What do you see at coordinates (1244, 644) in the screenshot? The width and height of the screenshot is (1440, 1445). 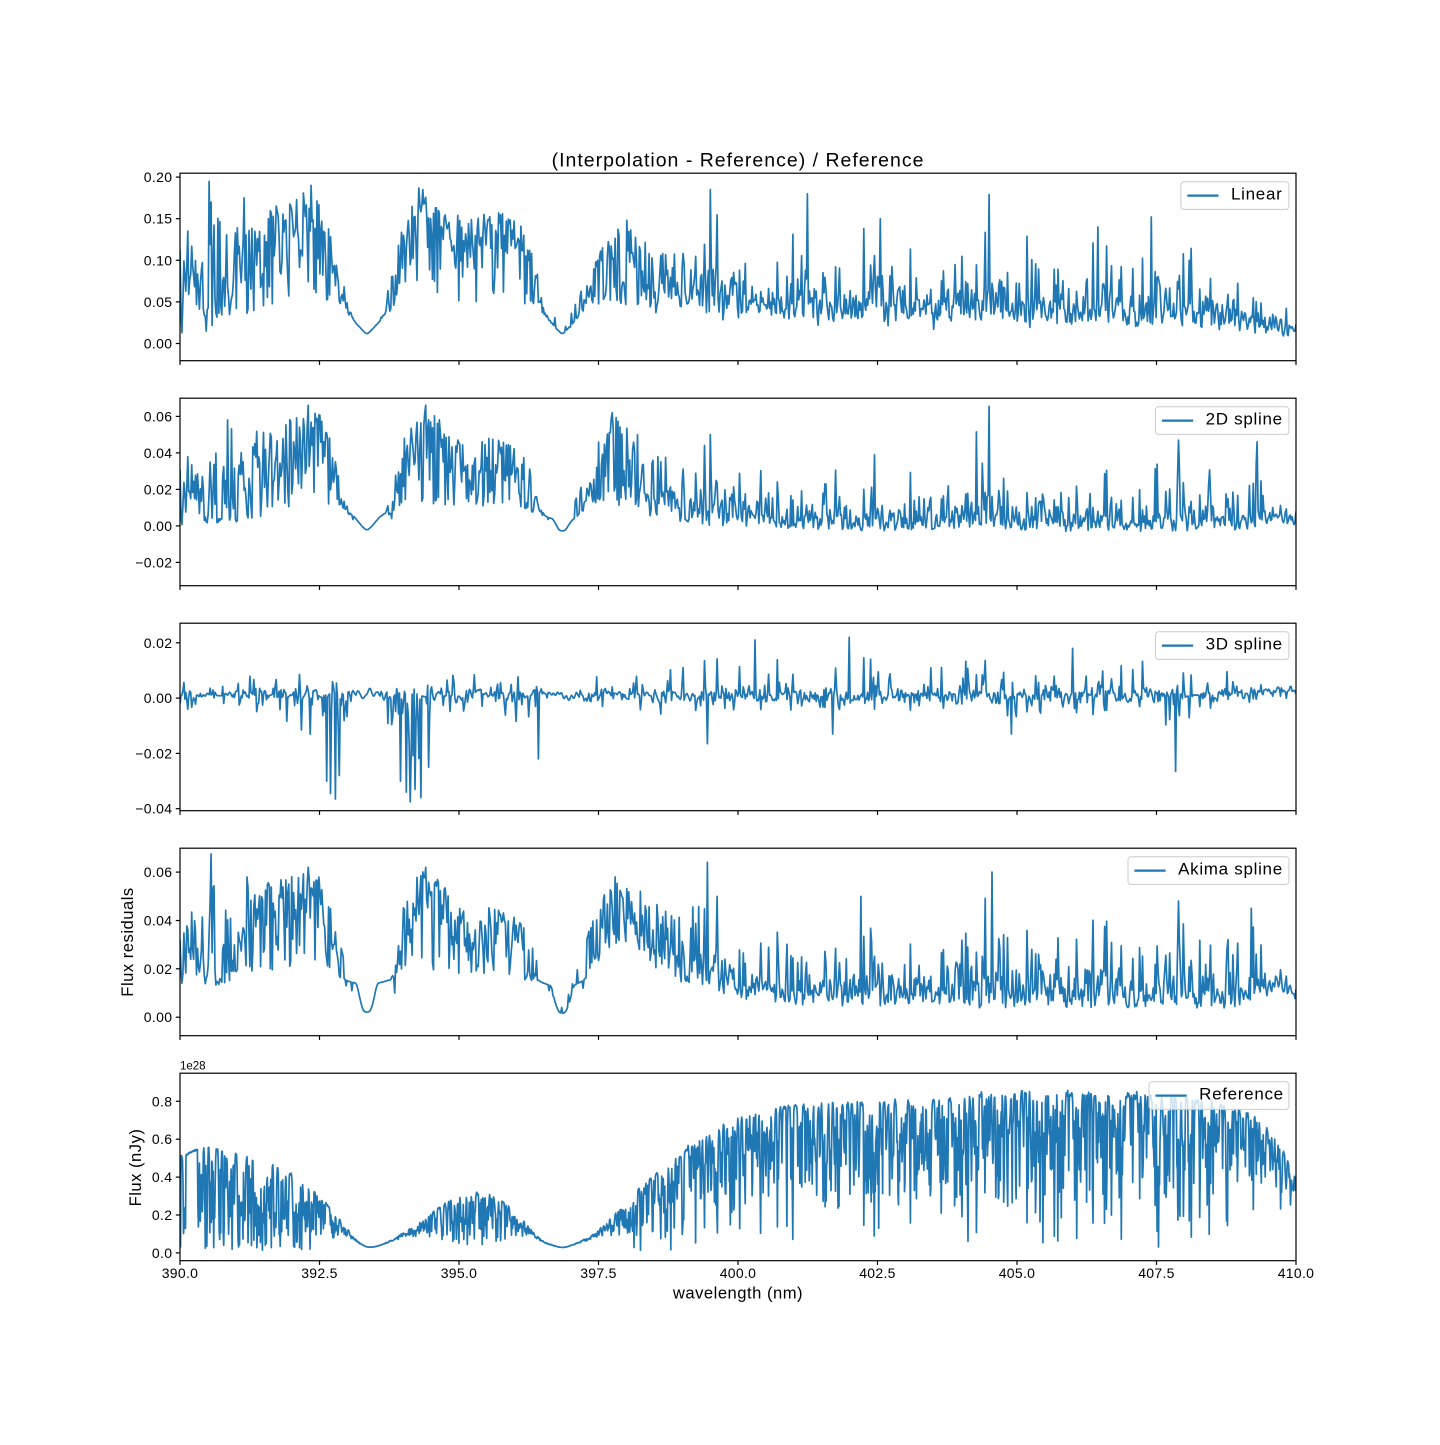 I see `svg-text: 3D spline` at bounding box center [1244, 644].